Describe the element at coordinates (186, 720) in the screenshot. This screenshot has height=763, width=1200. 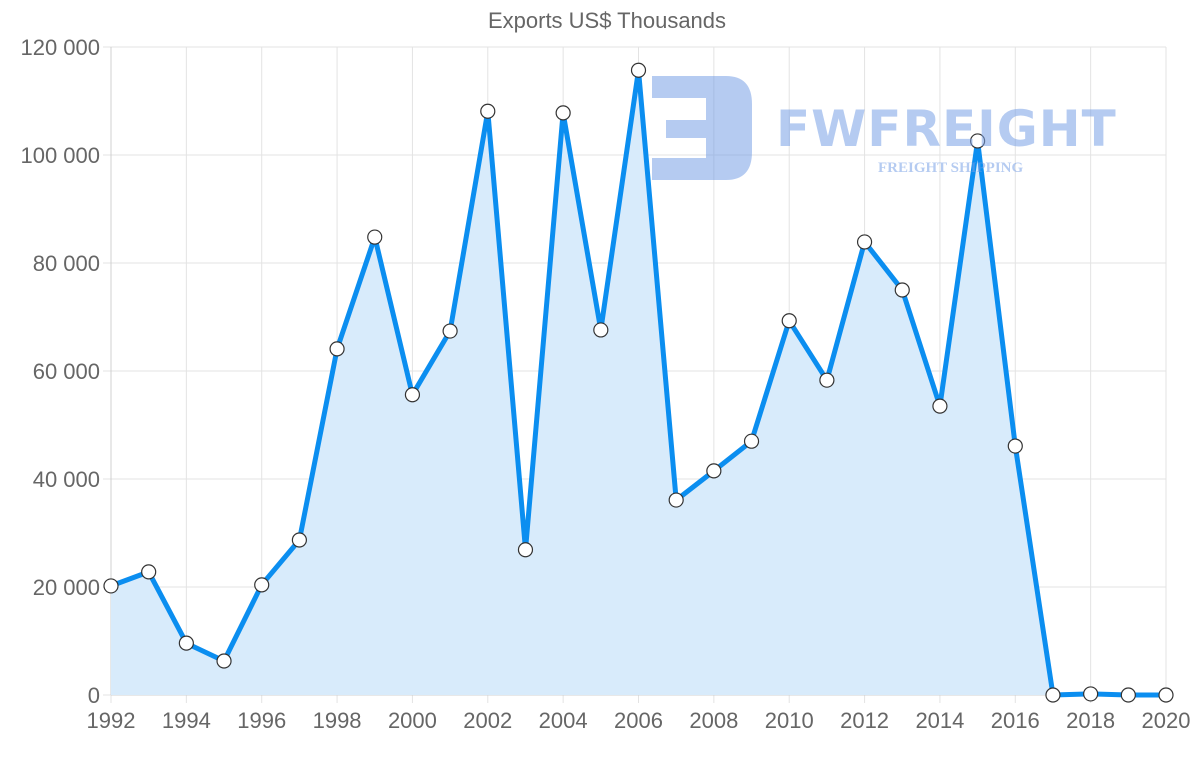
I see `x-tick-label: 1994` at that location.